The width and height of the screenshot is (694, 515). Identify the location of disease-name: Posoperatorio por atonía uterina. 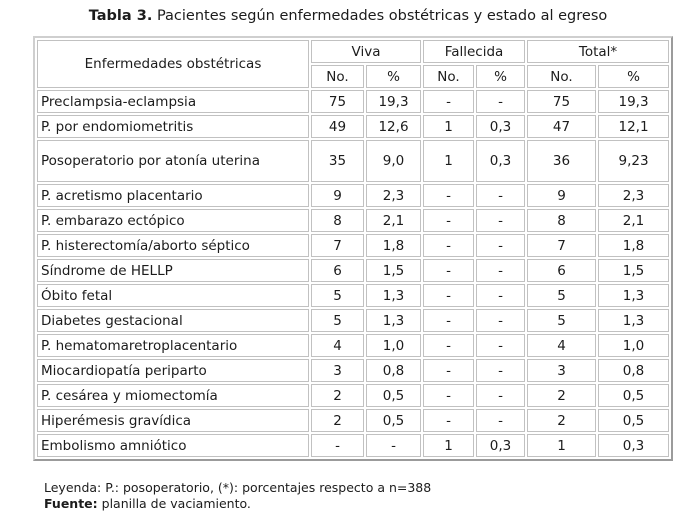
(150, 161).